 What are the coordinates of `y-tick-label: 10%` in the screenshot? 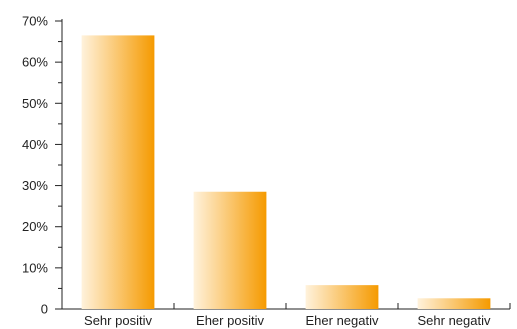 It's located at (35, 267).